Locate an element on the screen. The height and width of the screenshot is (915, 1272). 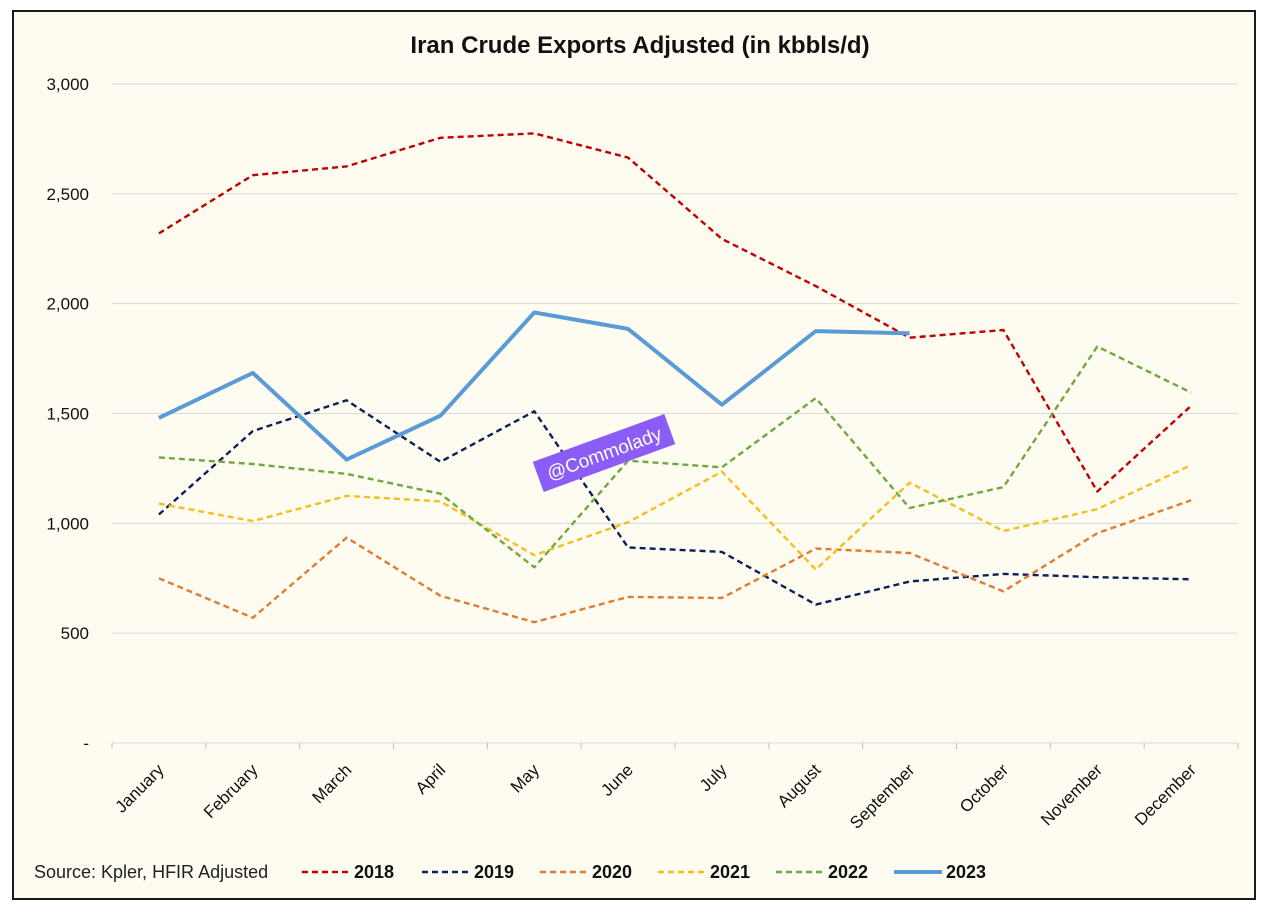
x-tick-label: November is located at coordinates (1071, 794).